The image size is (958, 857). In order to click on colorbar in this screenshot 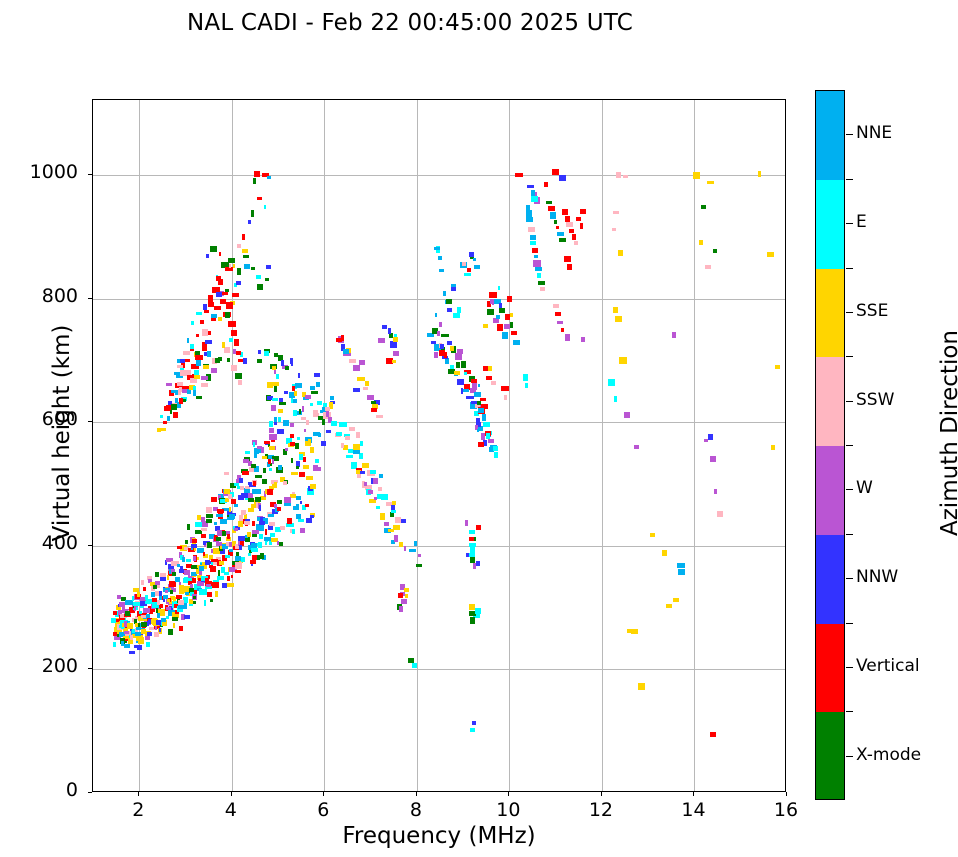, I will do `click(830, 445)`.